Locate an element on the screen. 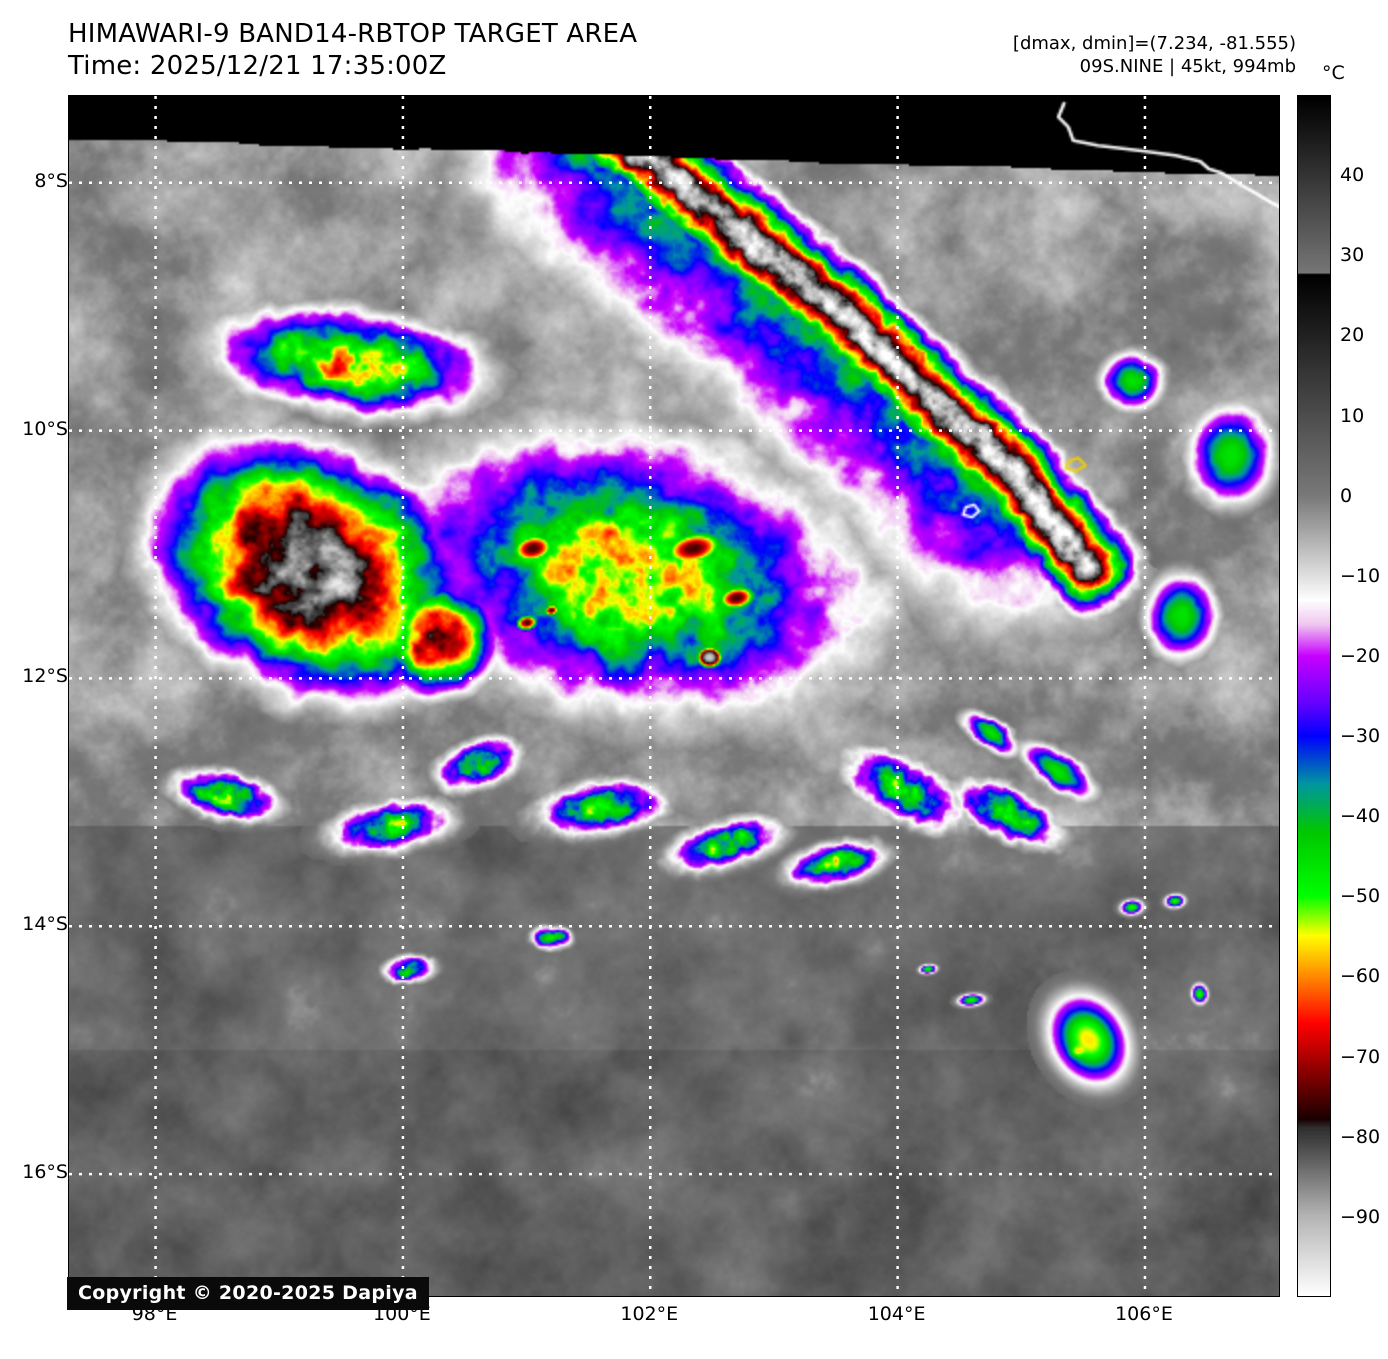 This screenshot has width=1388, height=1359. y-axis-tick-12S: 12°S is located at coordinates (45, 676).